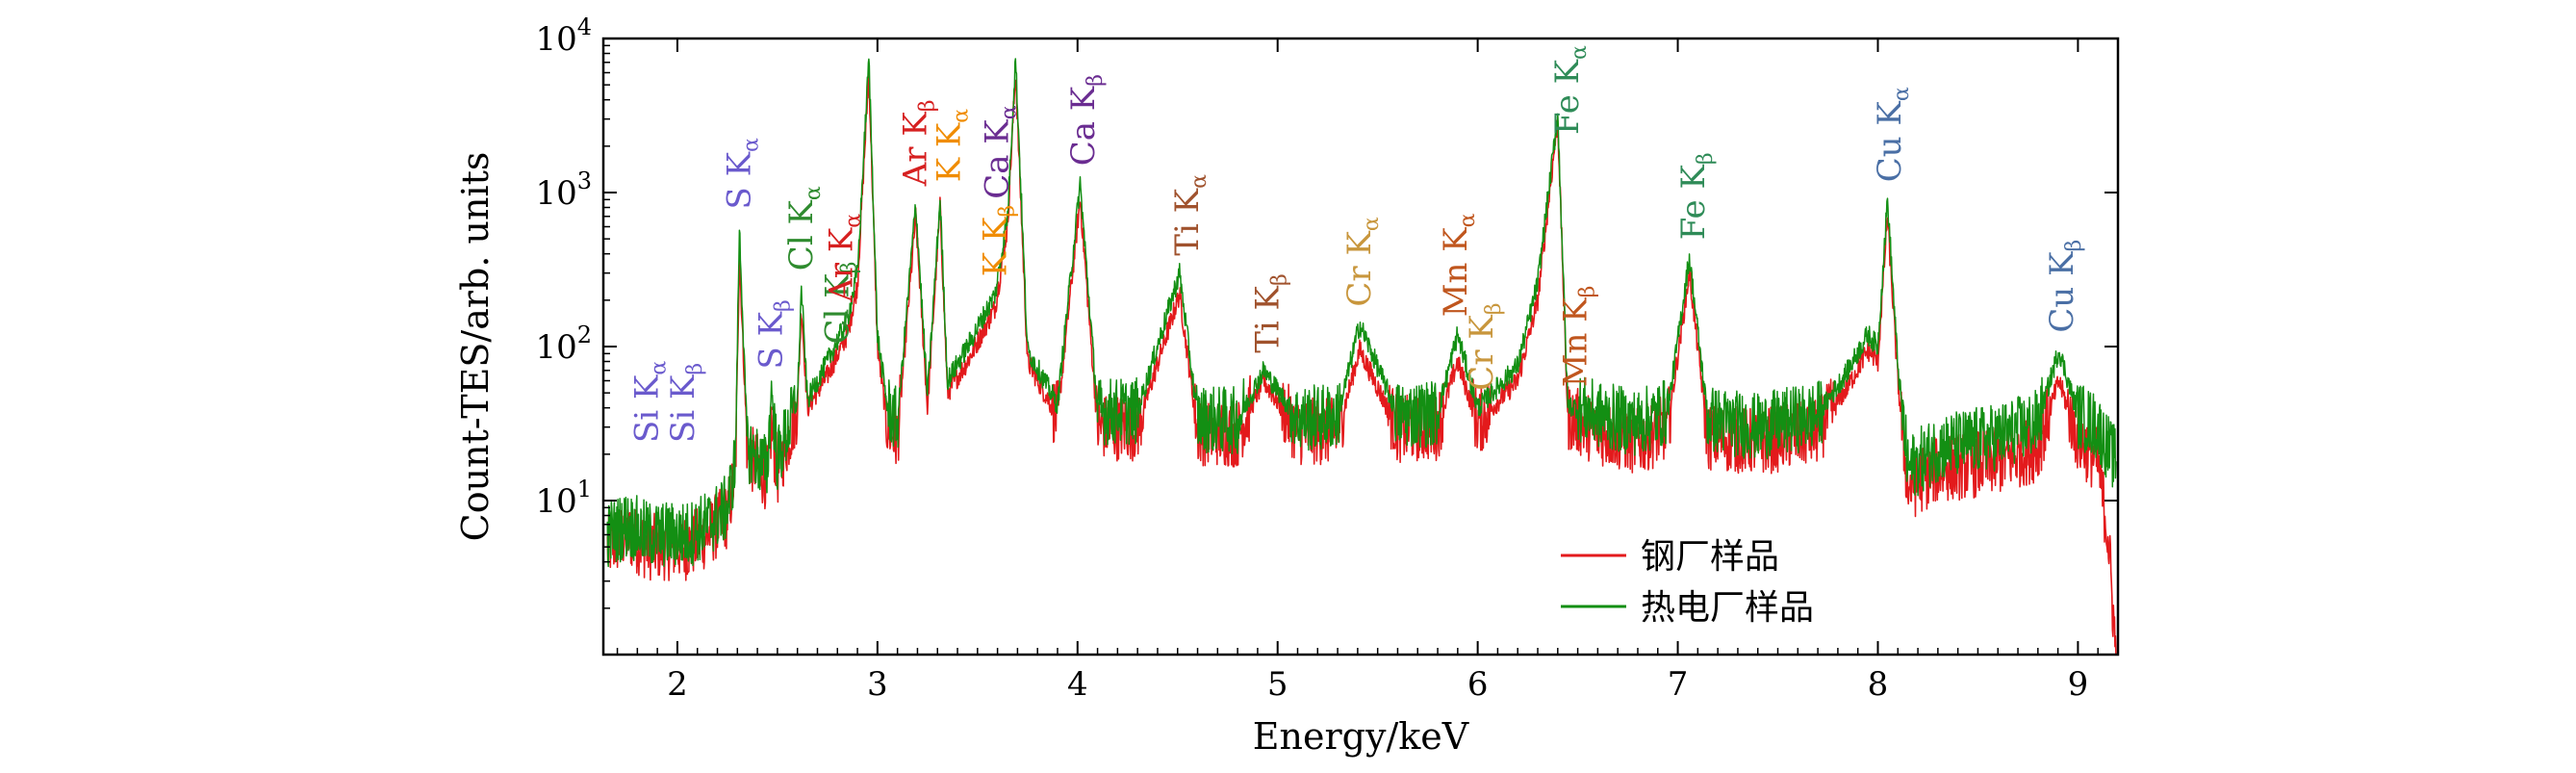 This screenshot has width=2576, height=773. I want to click on peak-label: Cl Kα, so click(804, 228).